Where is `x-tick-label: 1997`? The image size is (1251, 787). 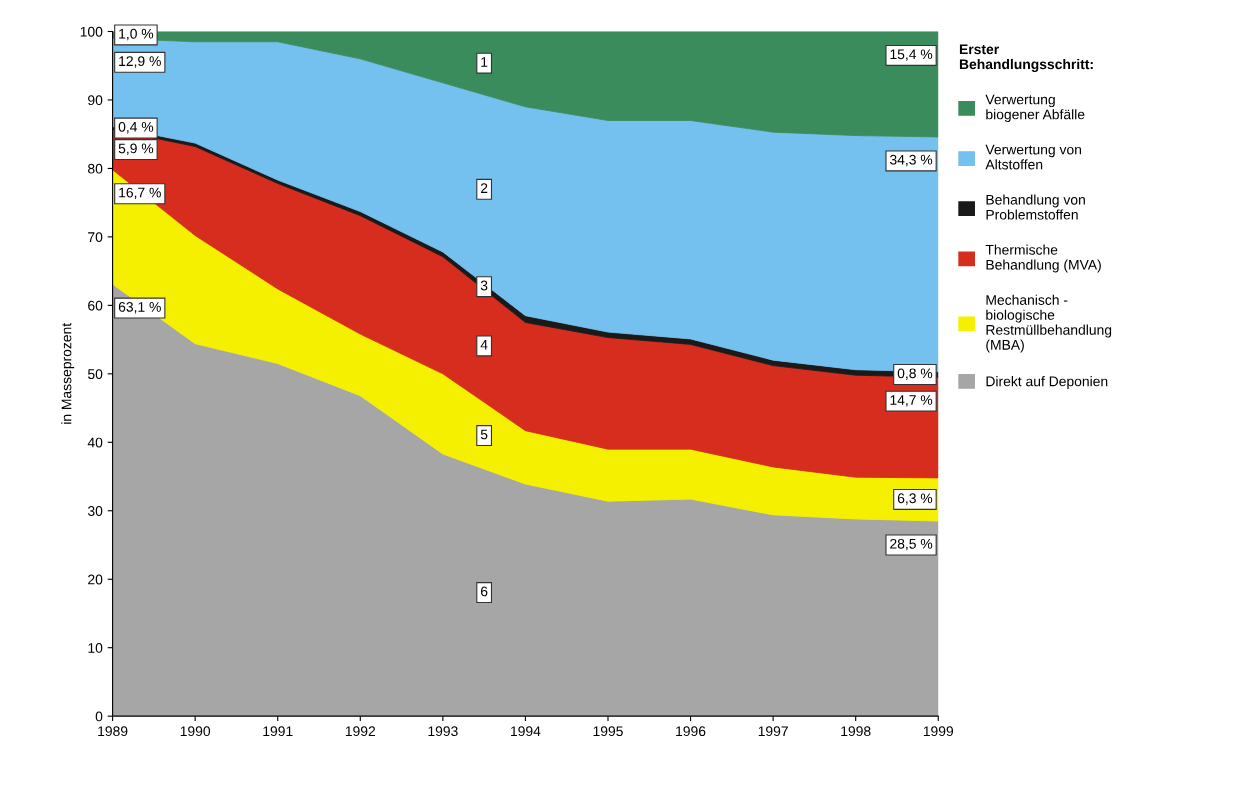 x-tick-label: 1997 is located at coordinates (773, 731).